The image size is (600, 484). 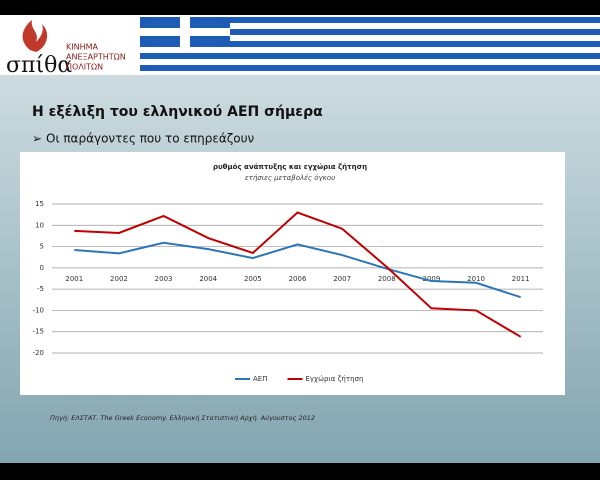 I want to click on top-bar, so click(x=300, y=7).